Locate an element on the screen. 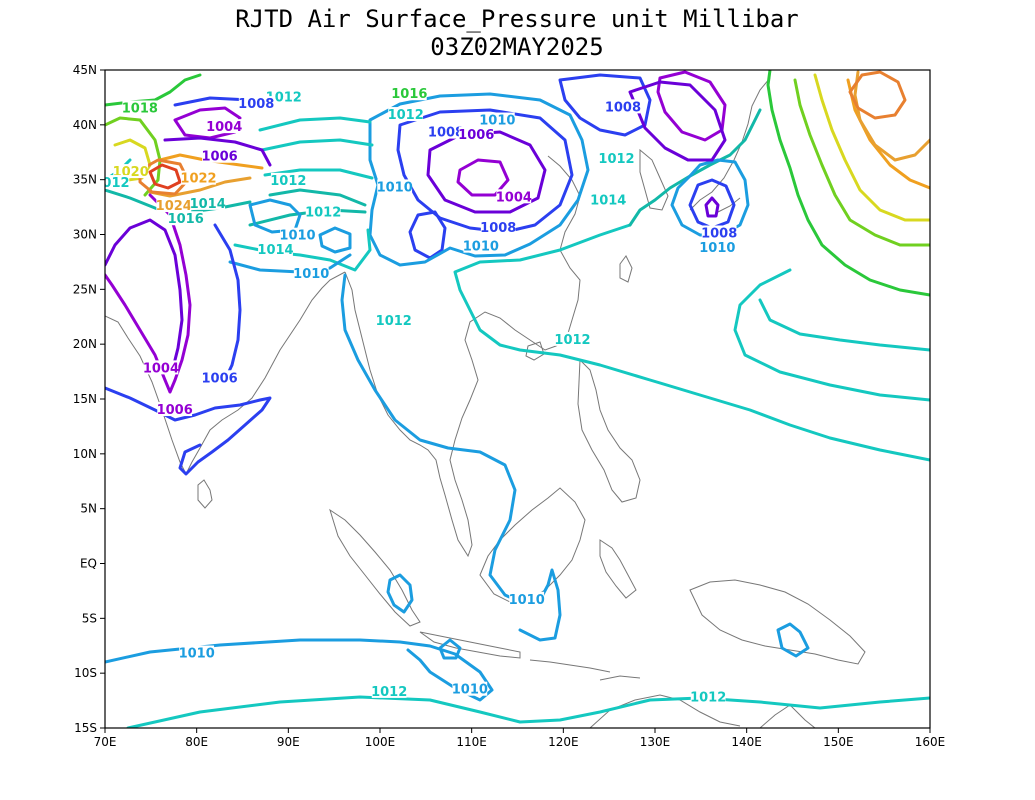 The image size is (1035, 800). lat-tick-label: 35N is located at coordinates (85, 180).